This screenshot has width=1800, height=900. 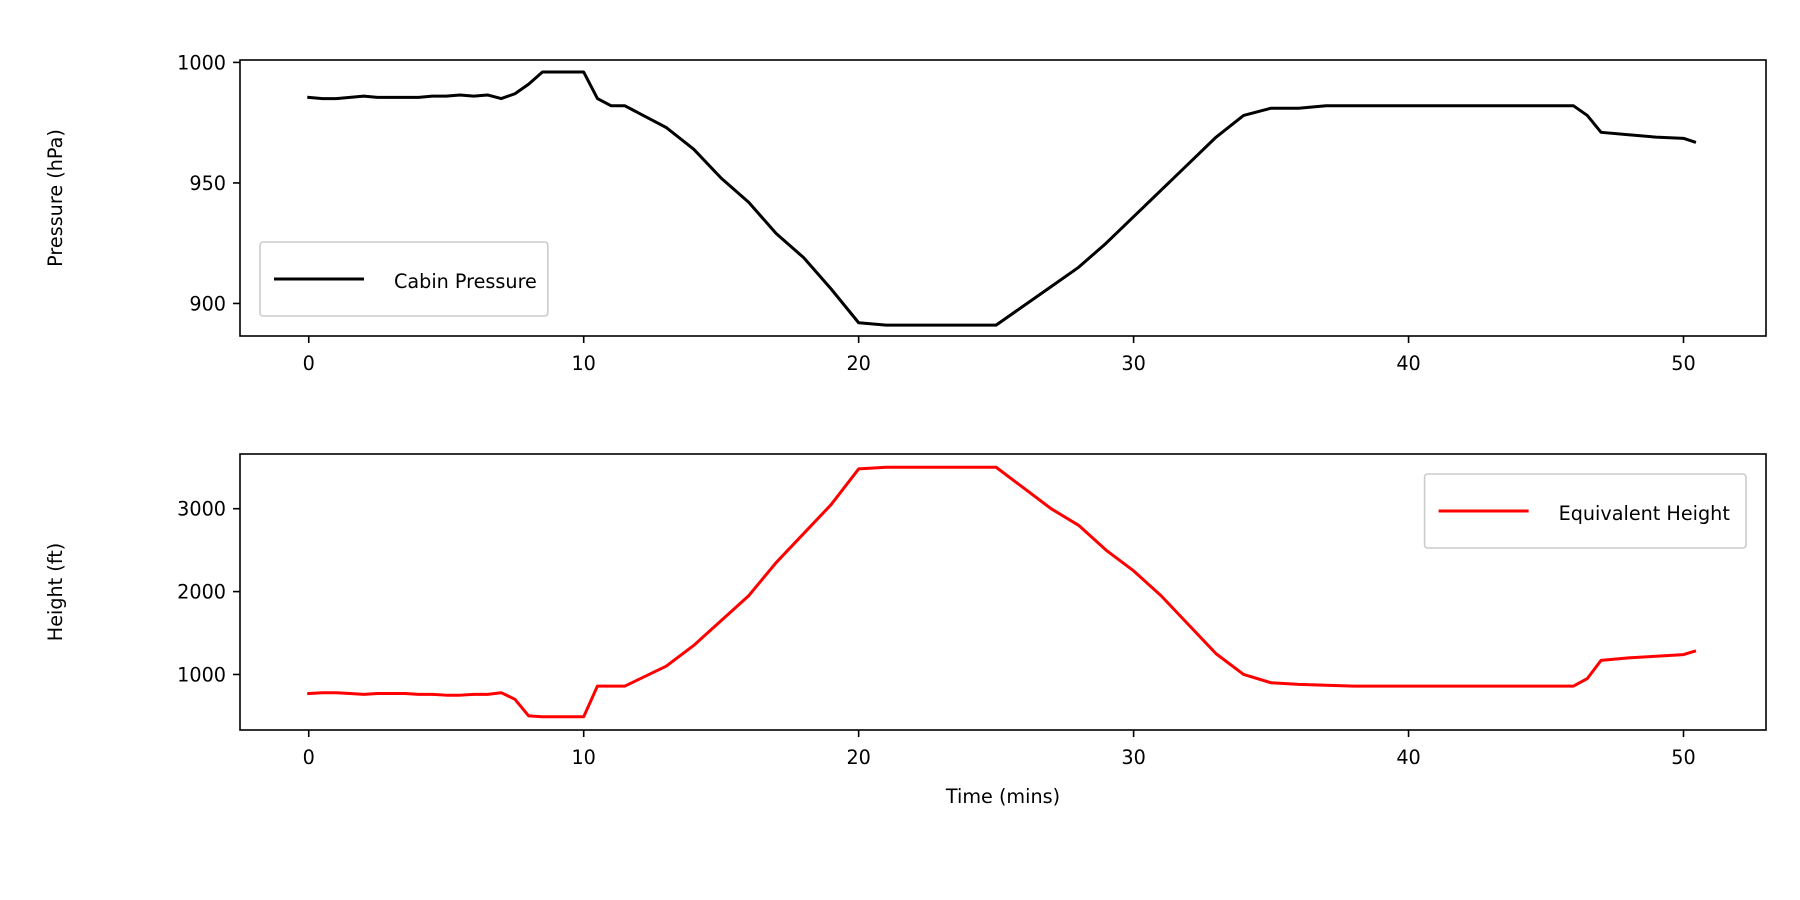 I want to click on pressure-legend-label: Cabin Pressure, so click(x=465, y=281).